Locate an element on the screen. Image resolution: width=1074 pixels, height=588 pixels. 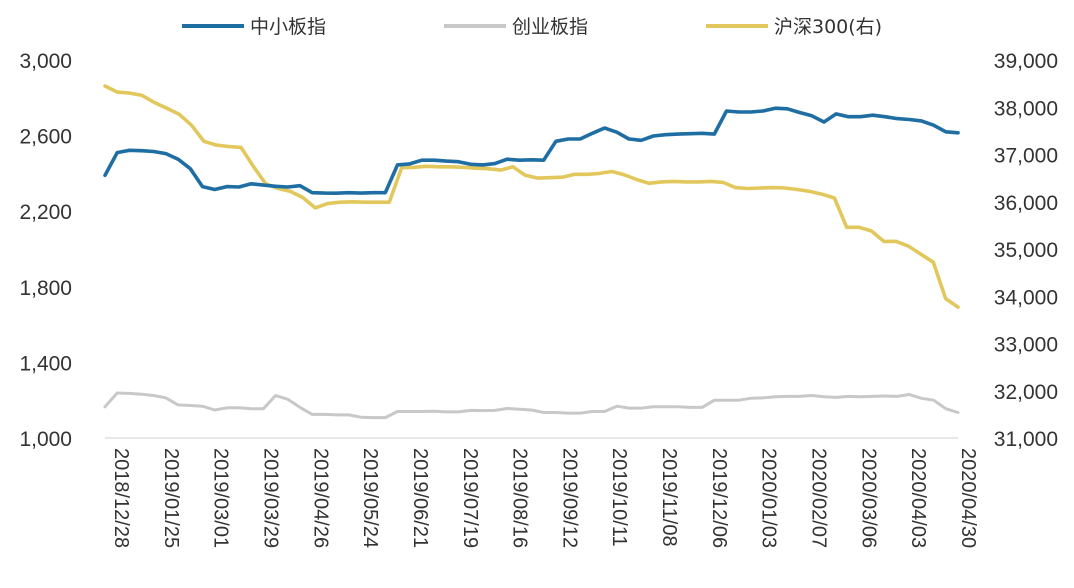
x-tick-label: 2019/12/06 is located at coordinates (719, 498).